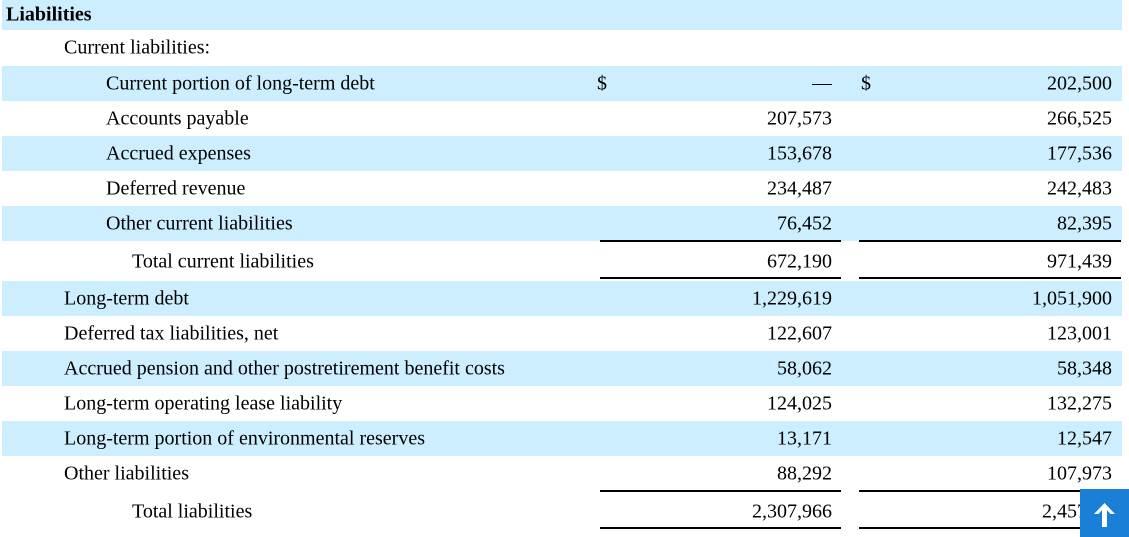 Image resolution: width=1129 pixels, height=537 pixels. I want to click on table-row: Other current liabilities 76,452 82,395, so click(562, 223).